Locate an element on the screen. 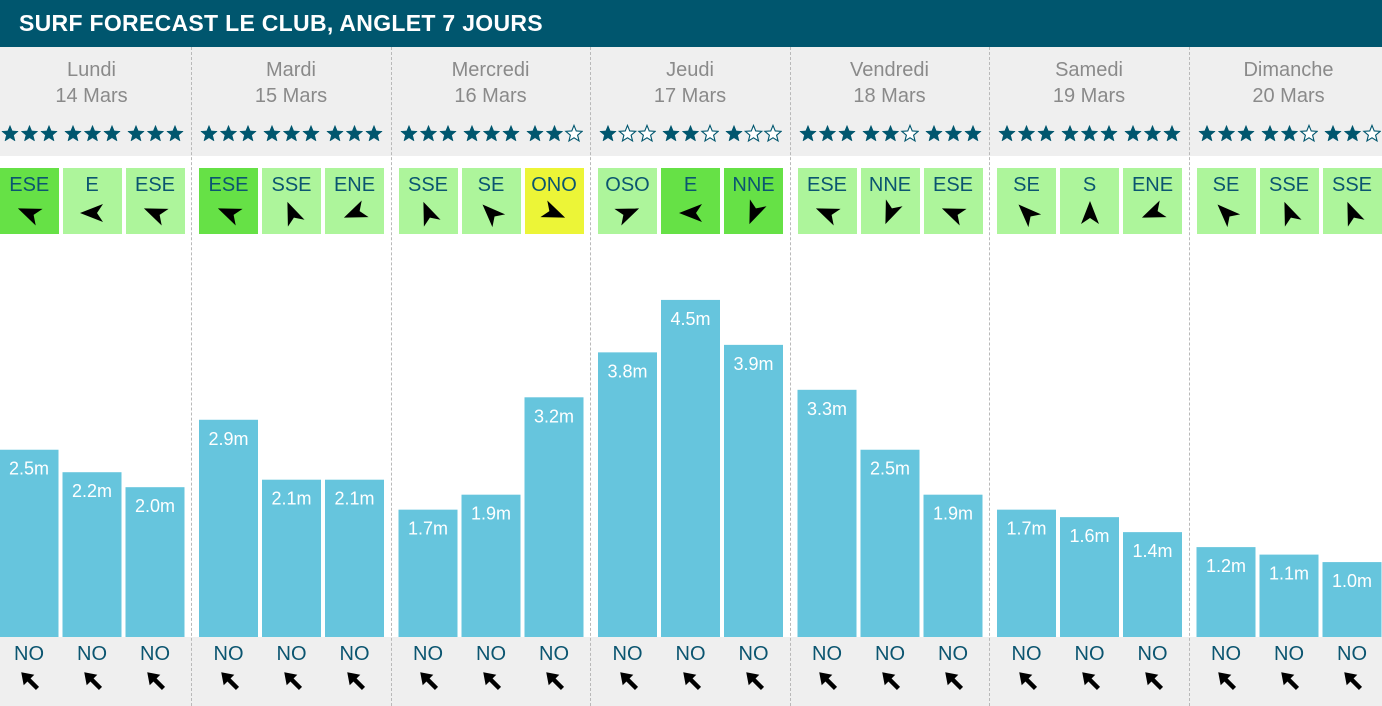  wind-tile: ENE is located at coordinates (354, 201).